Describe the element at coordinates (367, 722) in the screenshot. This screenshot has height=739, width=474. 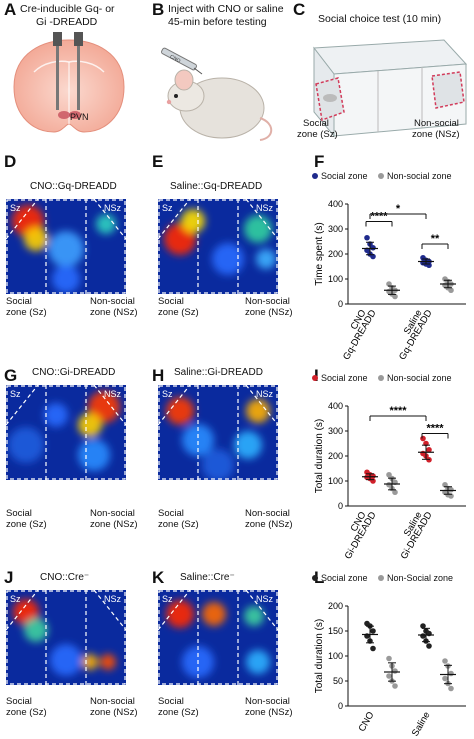
I see `x-tick-label: CNO` at that location.